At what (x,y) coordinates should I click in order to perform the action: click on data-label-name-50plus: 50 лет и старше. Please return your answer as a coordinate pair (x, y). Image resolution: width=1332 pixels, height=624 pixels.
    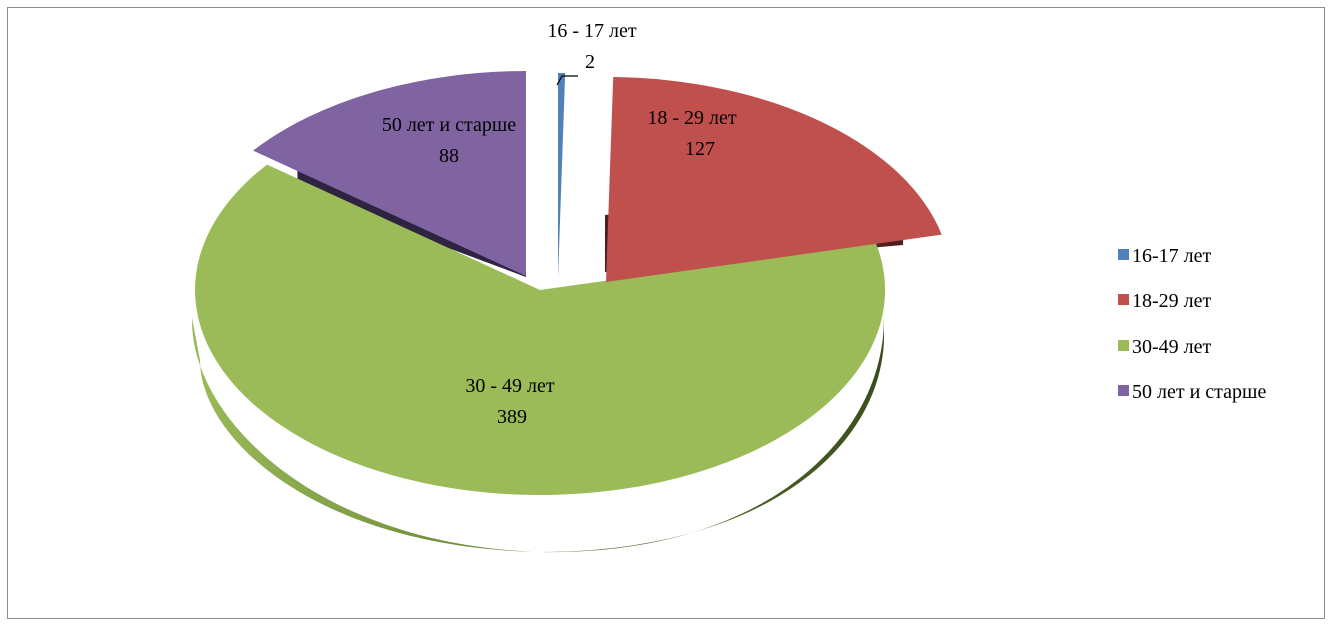
    Looking at the image, I should click on (449, 125).